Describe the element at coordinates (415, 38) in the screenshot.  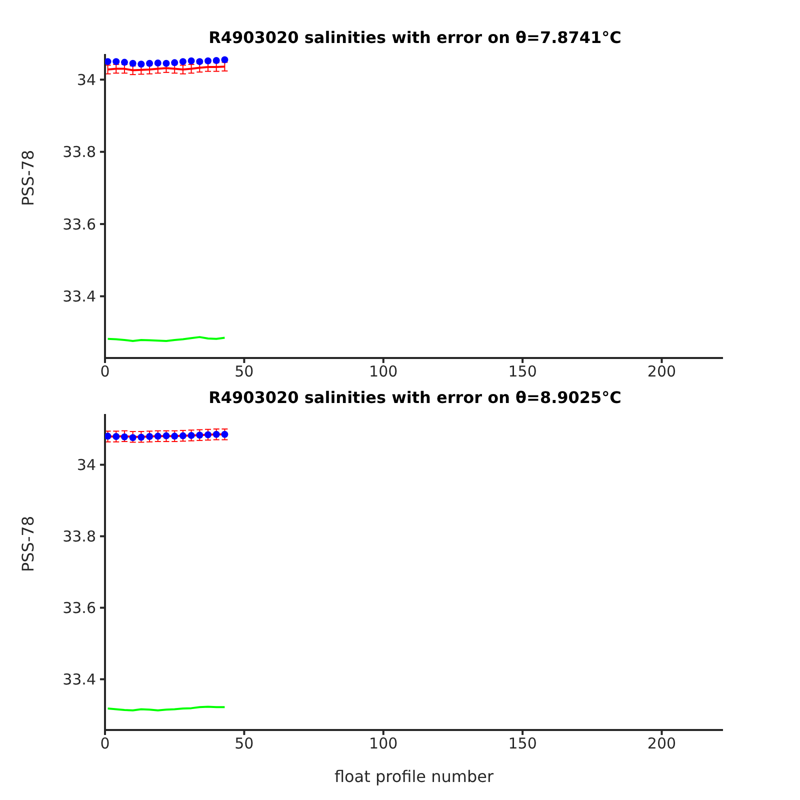
I see `chart-title: R4903020 salinities with error on θ=7.8741°C` at that location.